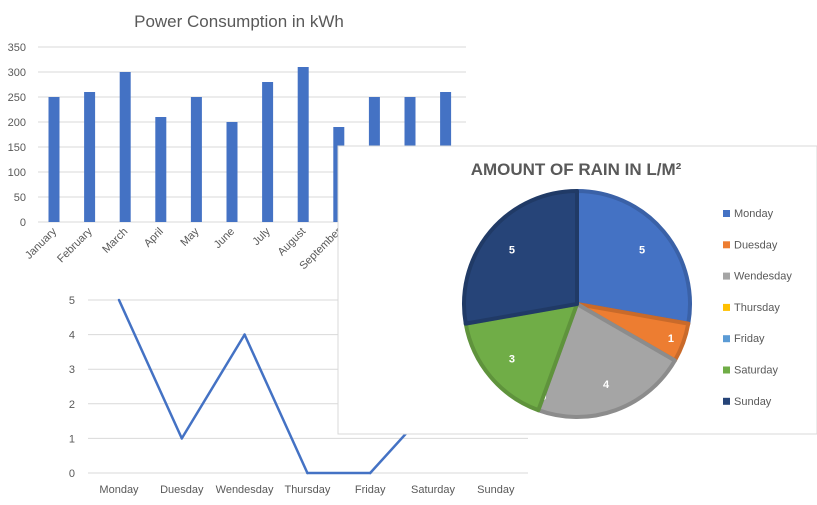 This screenshot has height=505, width=817. I want to click on bar-y-tick-label: 150, so click(17, 148).